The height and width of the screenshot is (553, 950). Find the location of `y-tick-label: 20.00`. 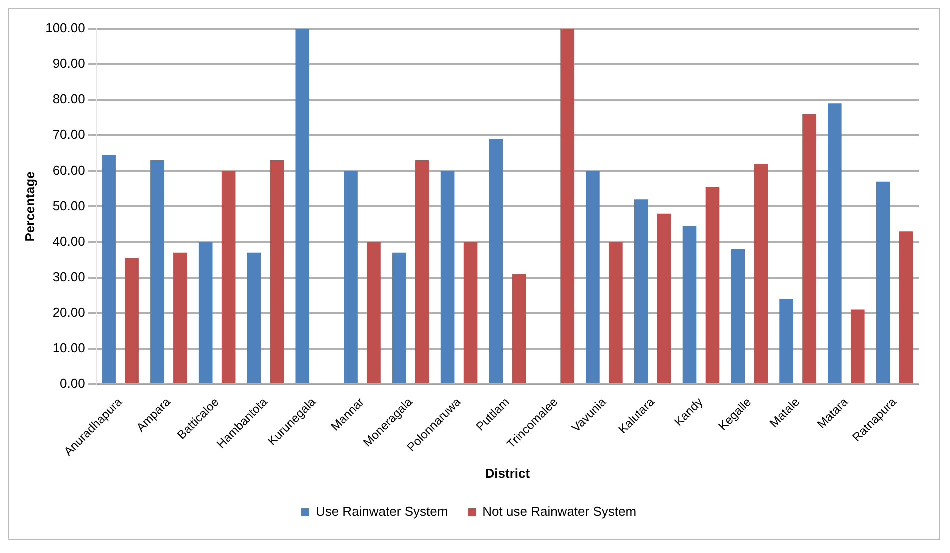

y-tick-label: 20.00 is located at coordinates (69, 312).